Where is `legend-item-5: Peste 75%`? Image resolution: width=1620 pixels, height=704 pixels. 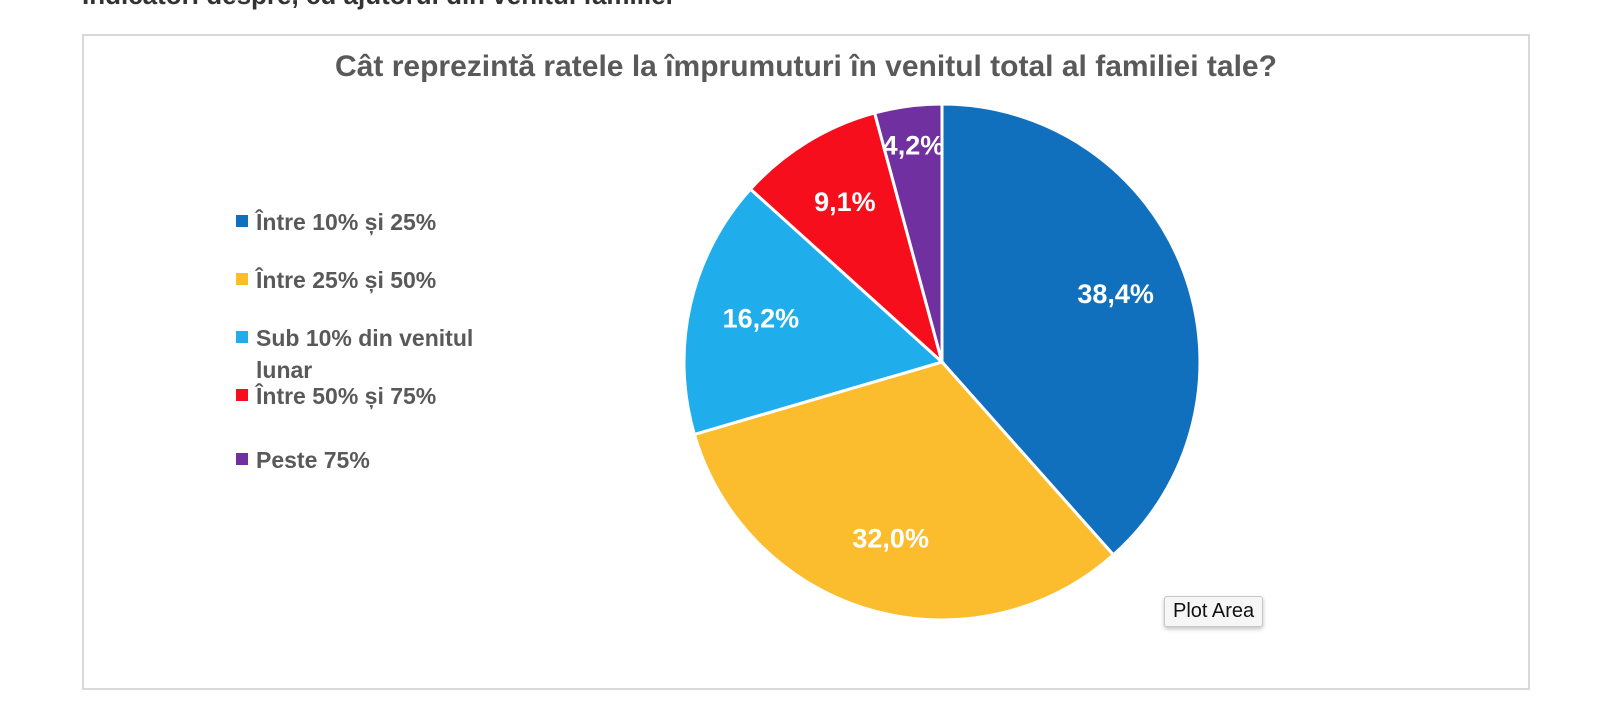
legend-item-5: Peste 75% is located at coordinates (366, 460).